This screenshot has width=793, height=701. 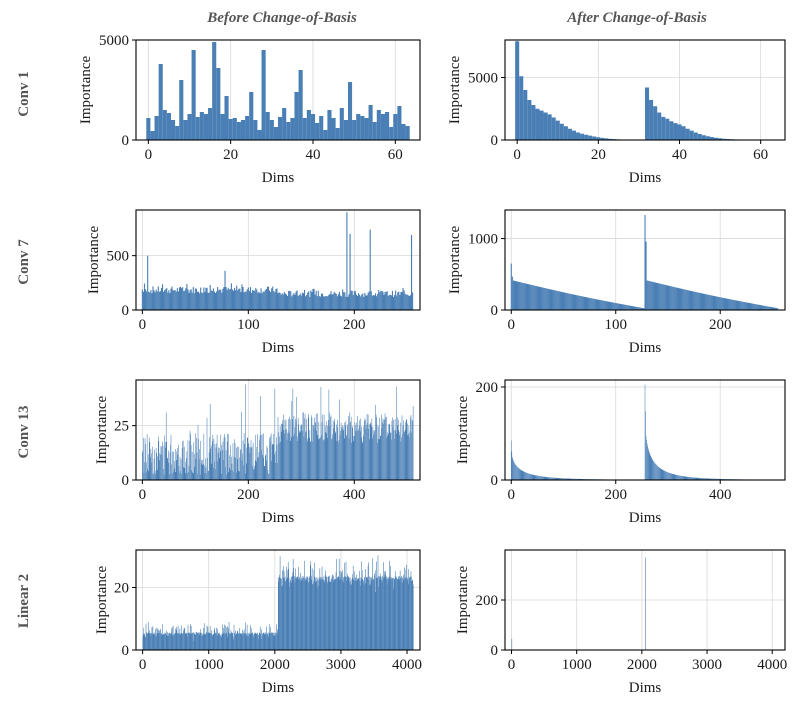 What do you see at coordinates (24, 262) in the screenshot?
I see `row-title-conv7: Conv 7` at bounding box center [24, 262].